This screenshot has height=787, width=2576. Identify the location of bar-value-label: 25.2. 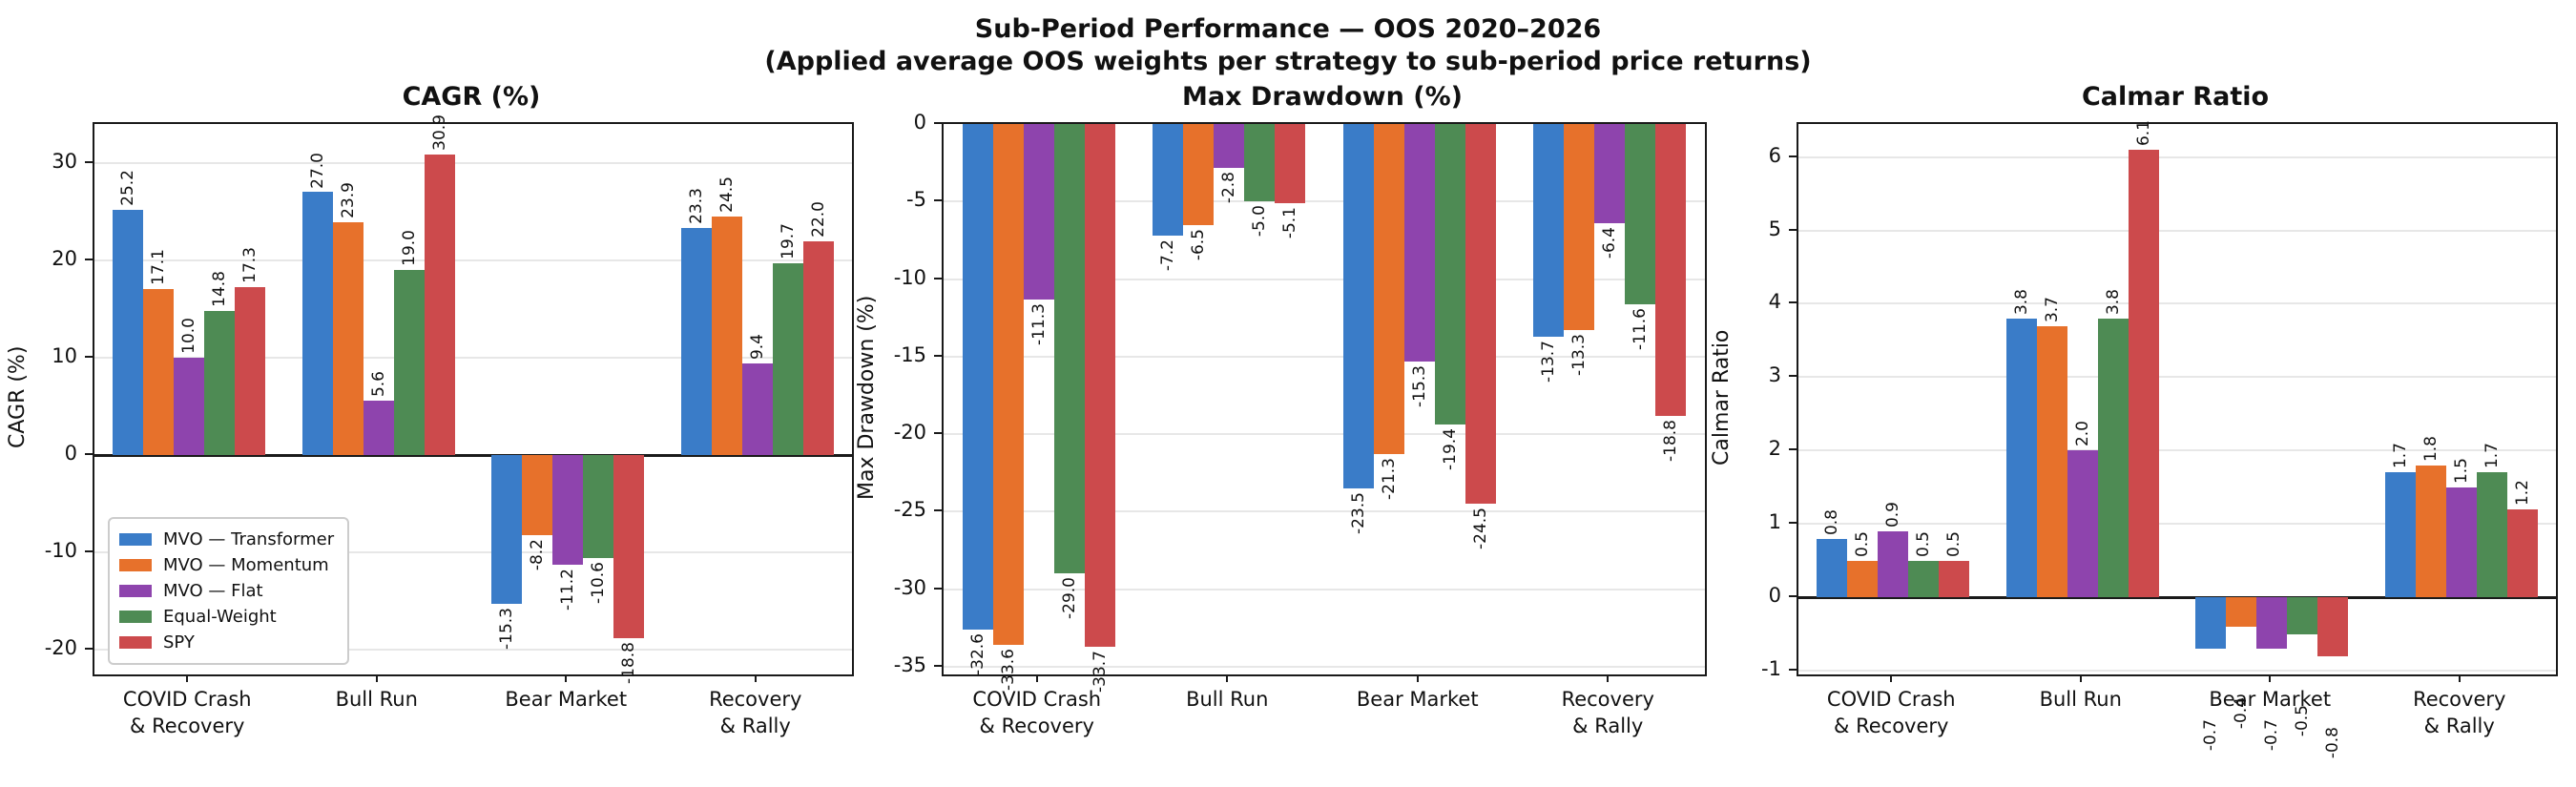
(128, 188).